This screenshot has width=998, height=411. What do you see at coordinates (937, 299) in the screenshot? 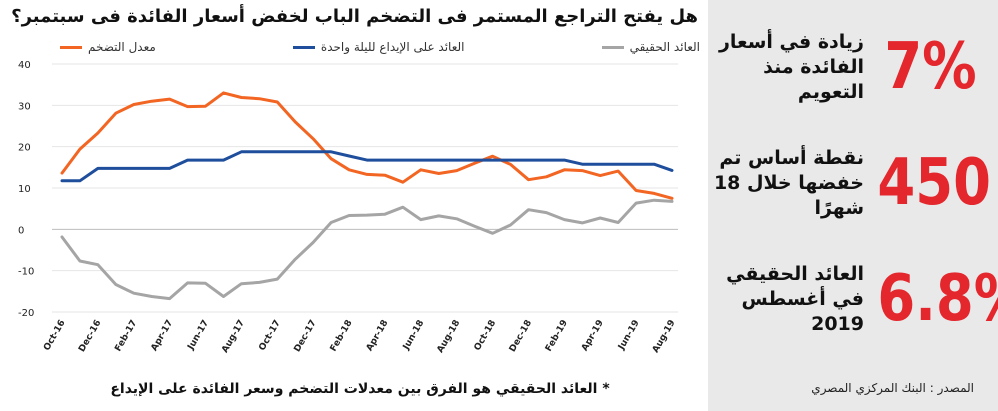
I see `stat-value: 6.8%` at bounding box center [937, 299].